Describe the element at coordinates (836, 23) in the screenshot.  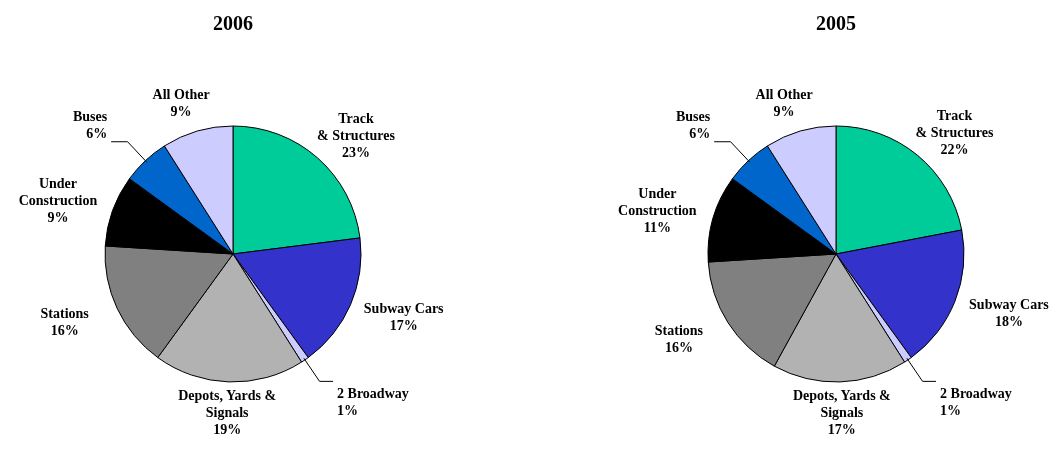
I see `chart-title: 2005` at that location.